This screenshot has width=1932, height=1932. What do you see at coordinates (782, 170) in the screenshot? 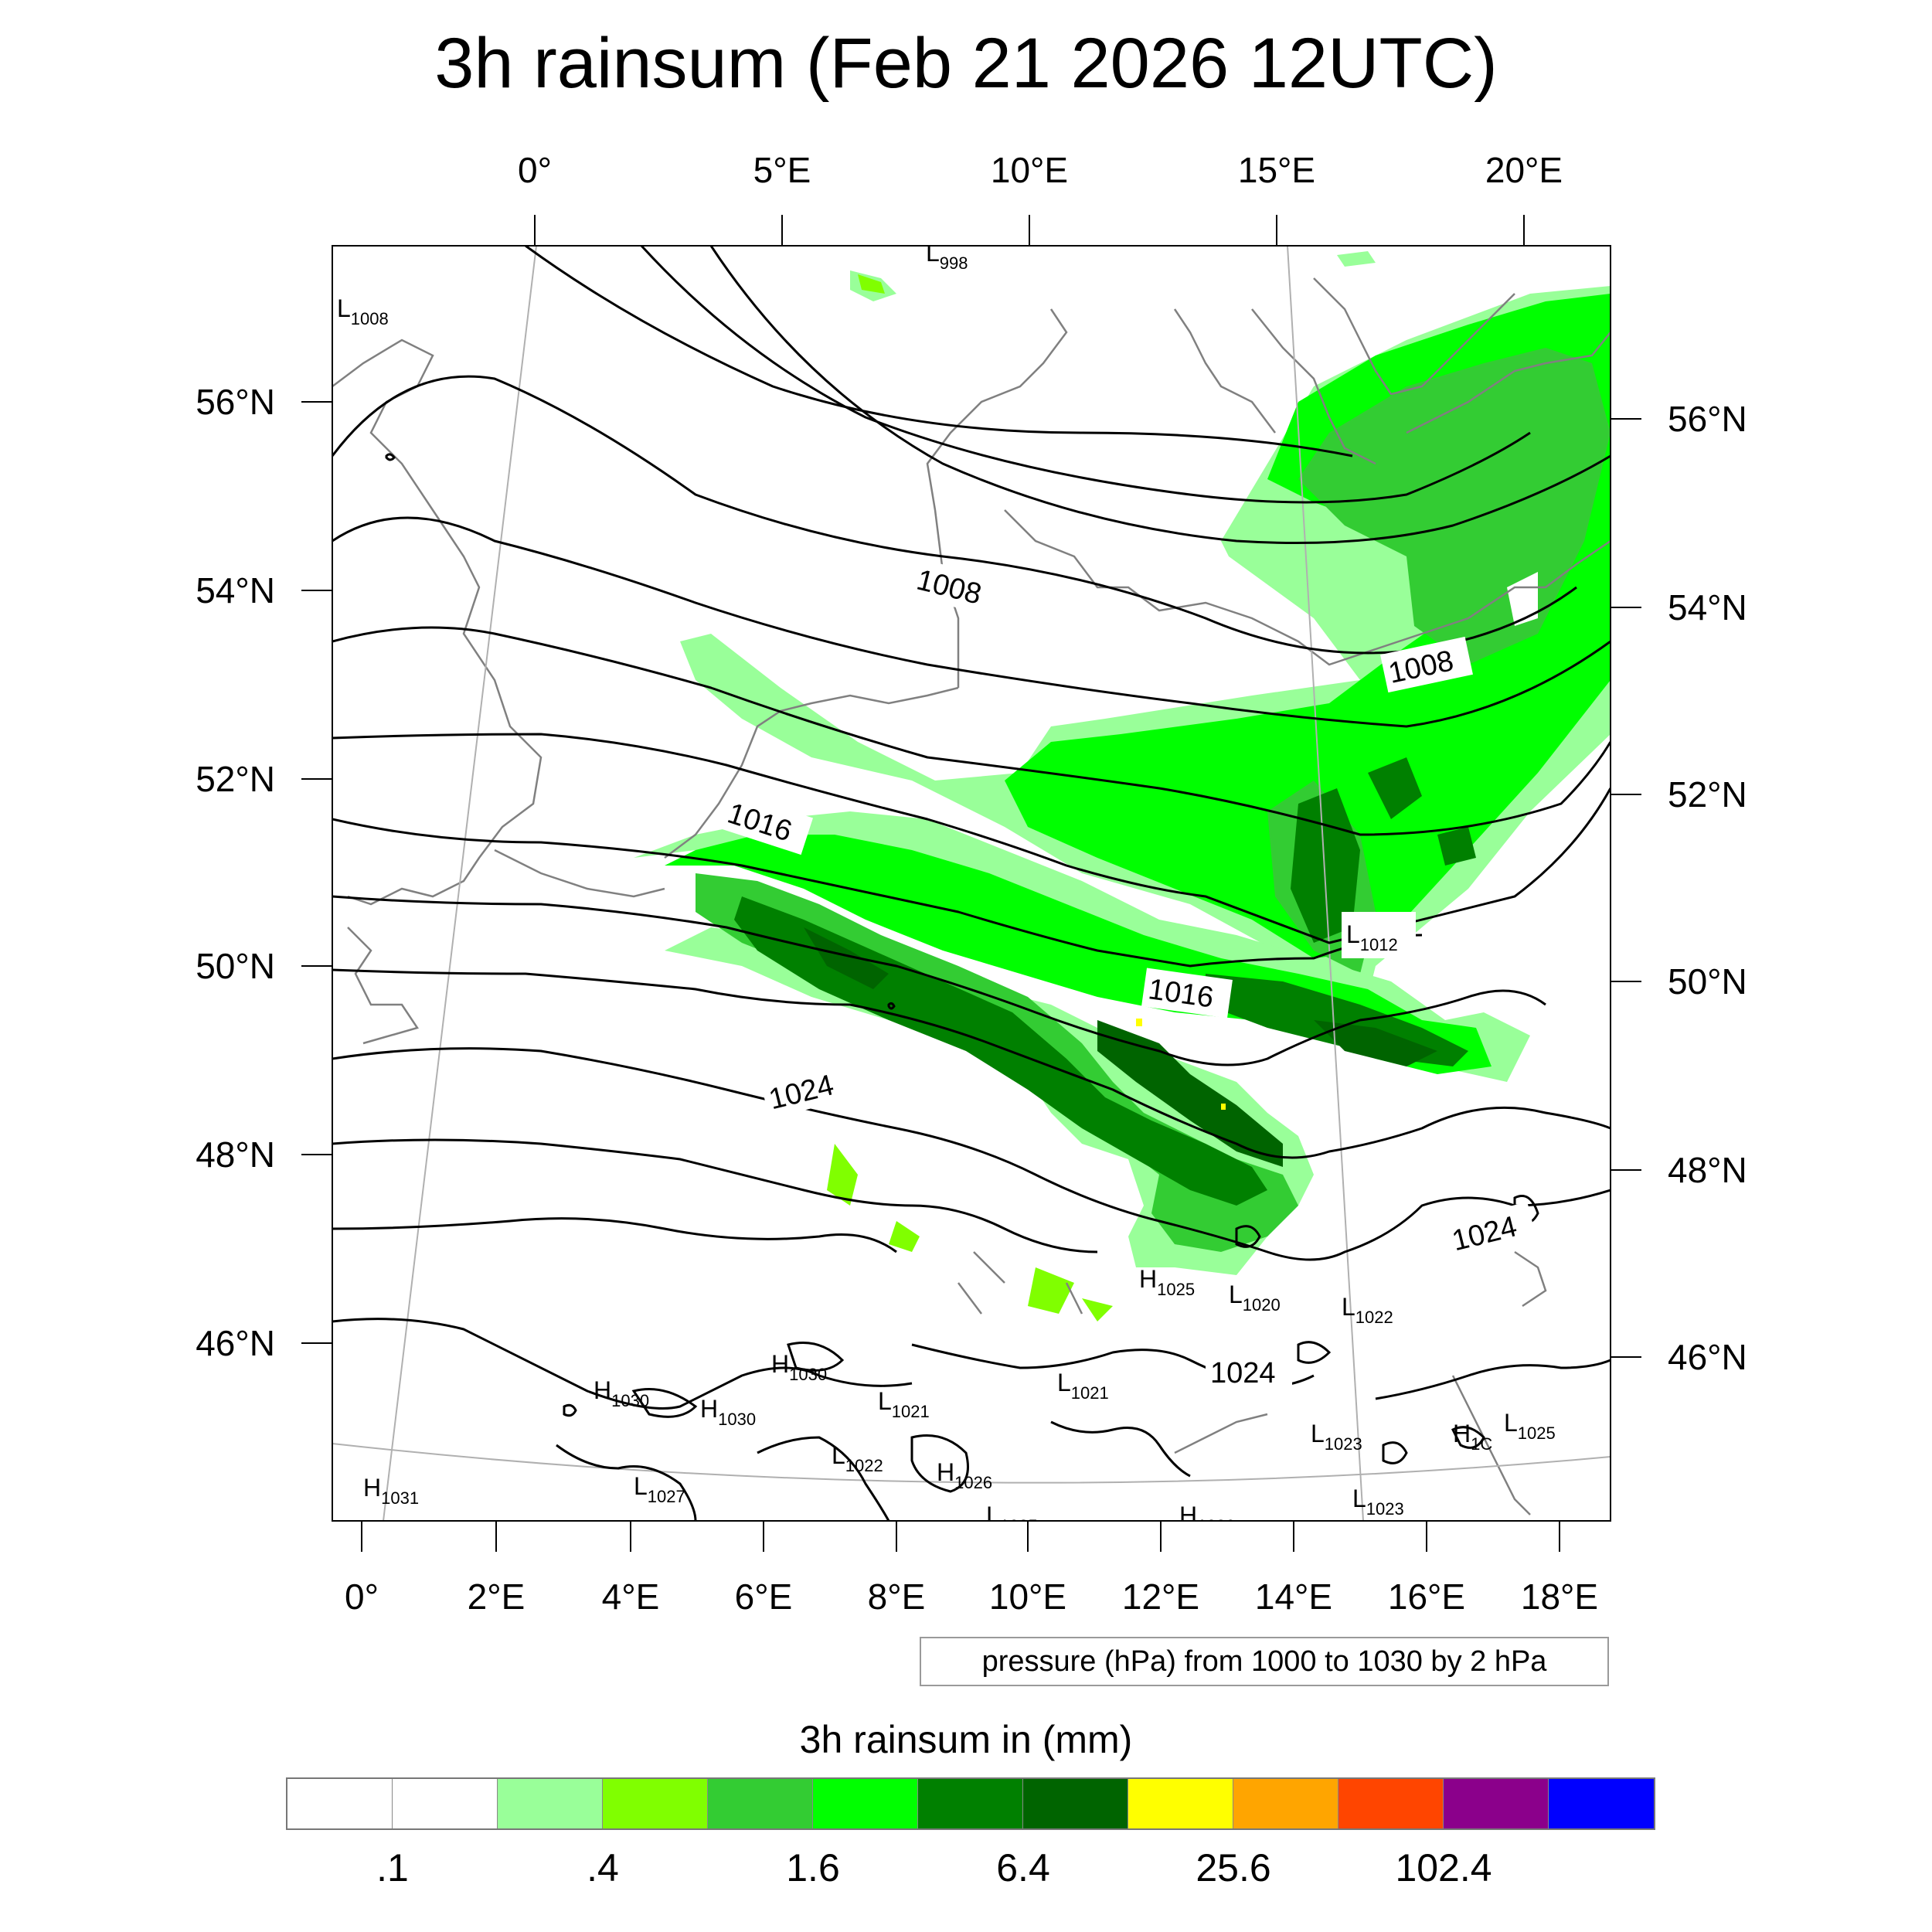
I see `lon-label-top: 5°E` at bounding box center [782, 170].